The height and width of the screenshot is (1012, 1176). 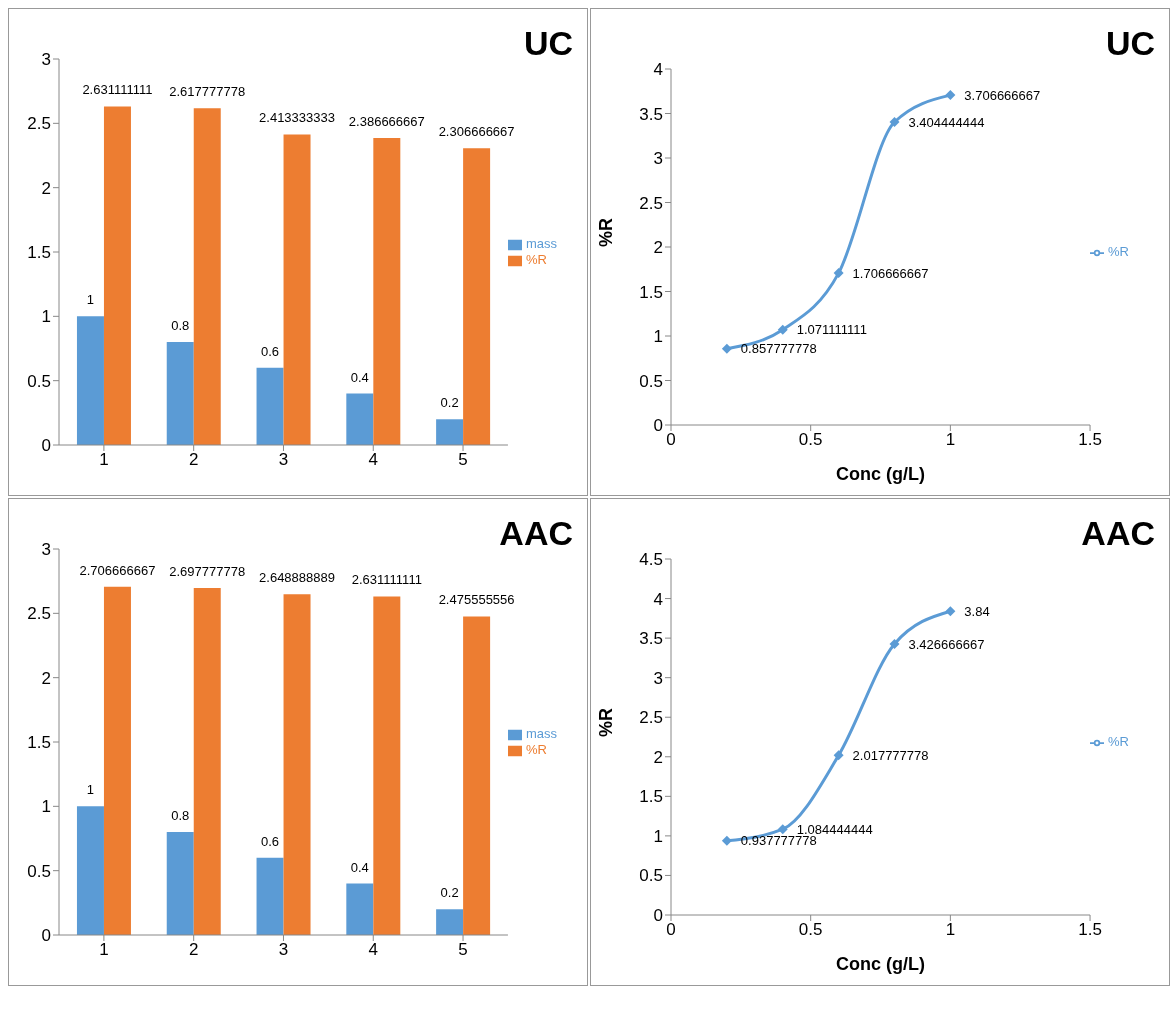 What do you see at coordinates (890, 755) in the screenshot?
I see `data-label: 2.017777778` at bounding box center [890, 755].